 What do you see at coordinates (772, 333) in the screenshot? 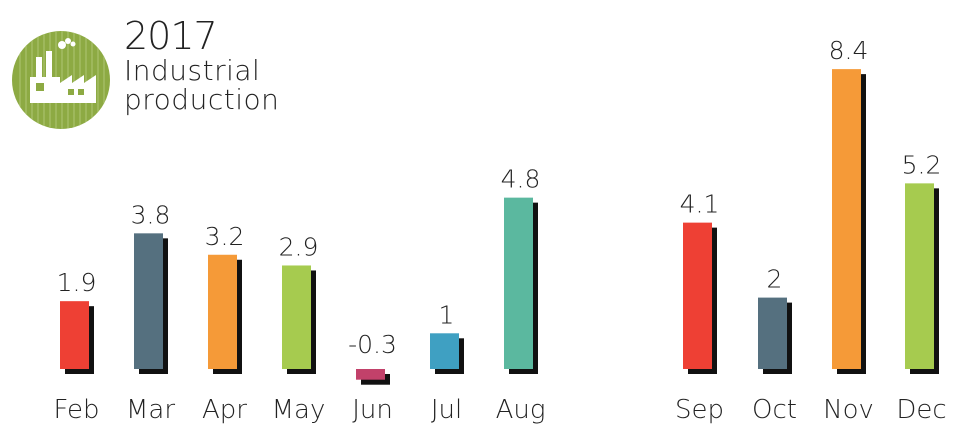
I see `bar-oct` at bounding box center [772, 333].